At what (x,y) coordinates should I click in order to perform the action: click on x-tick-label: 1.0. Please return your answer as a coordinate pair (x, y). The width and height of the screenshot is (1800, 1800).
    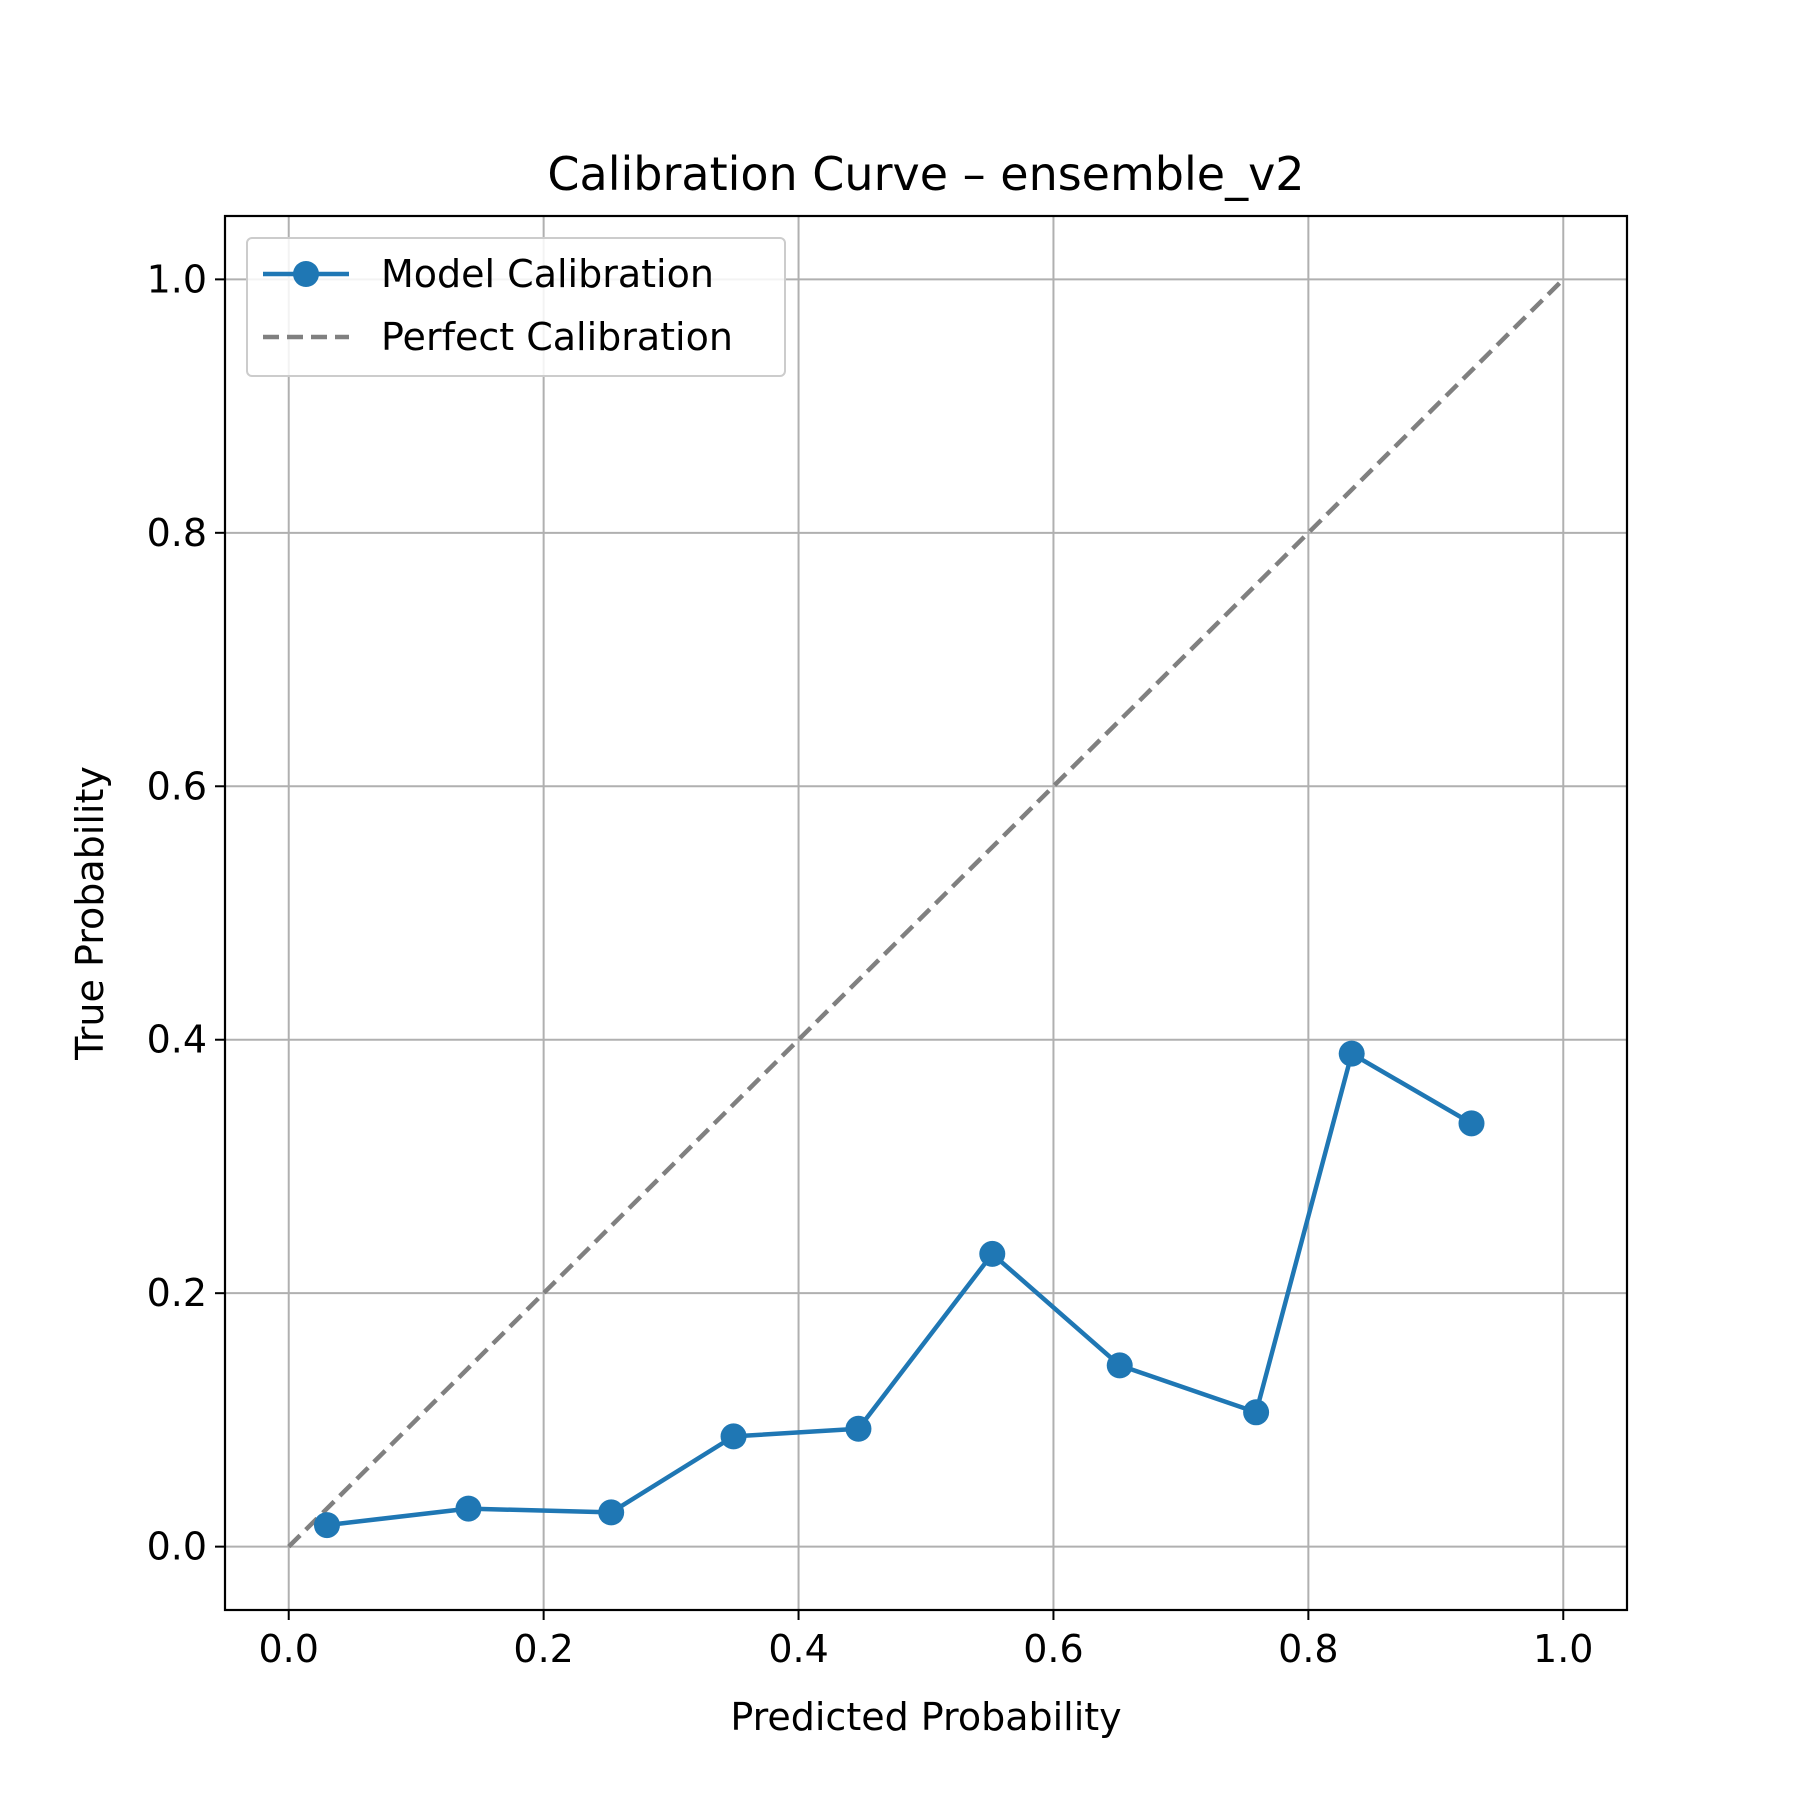
    Looking at the image, I should click on (1563, 1649).